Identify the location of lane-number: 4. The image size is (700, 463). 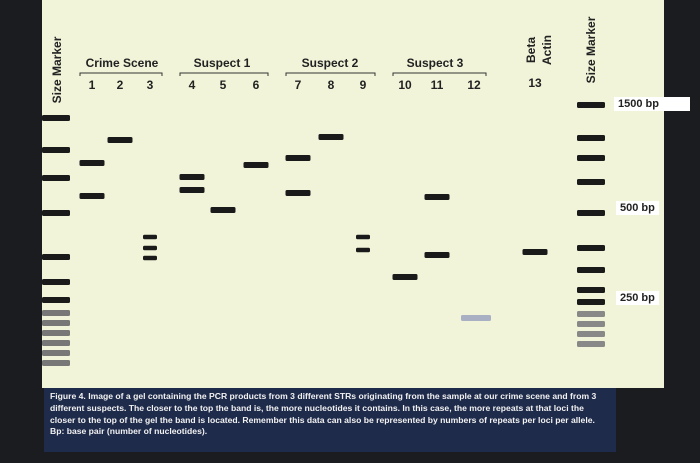
(192, 85).